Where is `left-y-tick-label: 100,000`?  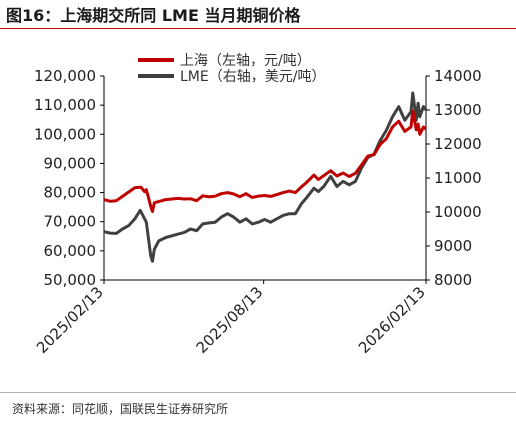
left-y-tick-label: 100,000 is located at coordinates (65, 134).